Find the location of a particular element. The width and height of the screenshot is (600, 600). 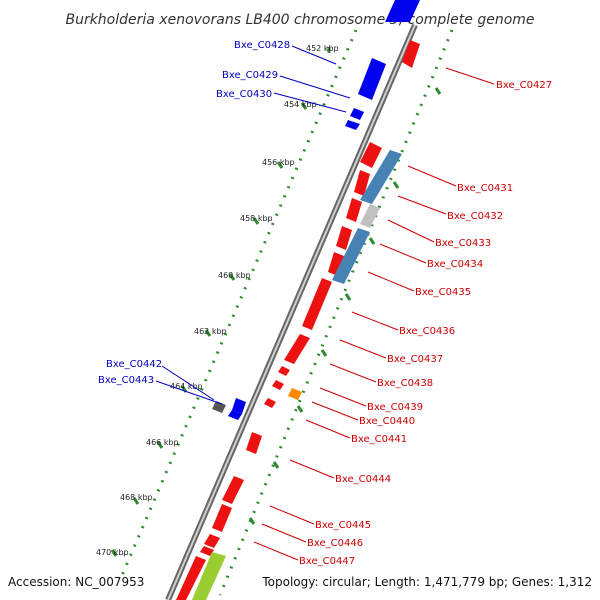

gene-label: Bxe_C0431 is located at coordinates (485, 188).